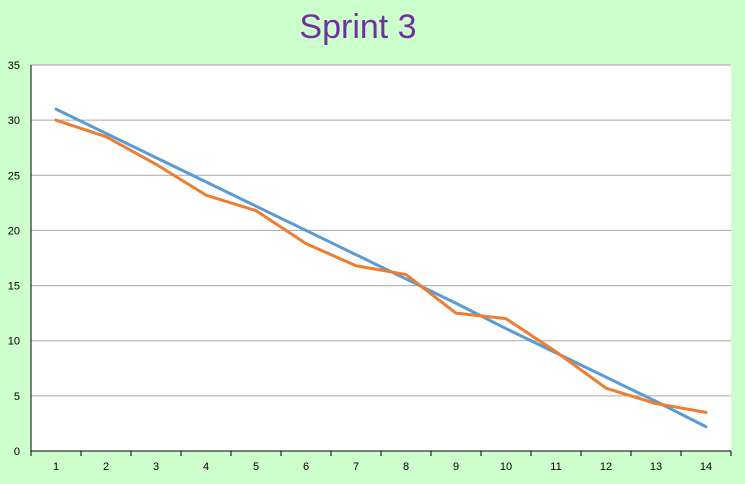 This screenshot has height=484, width=745. I want to click on x-tick-label: 7, so click(356, 467).